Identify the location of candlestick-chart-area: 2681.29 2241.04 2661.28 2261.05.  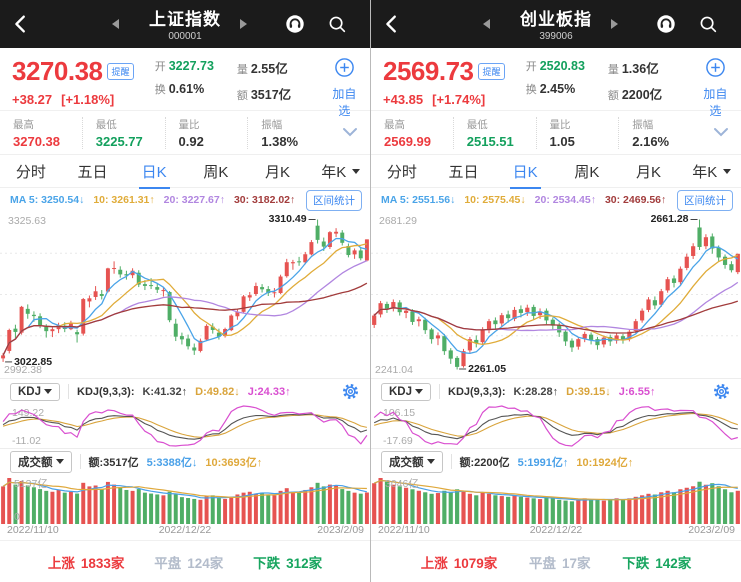
(556, 295).